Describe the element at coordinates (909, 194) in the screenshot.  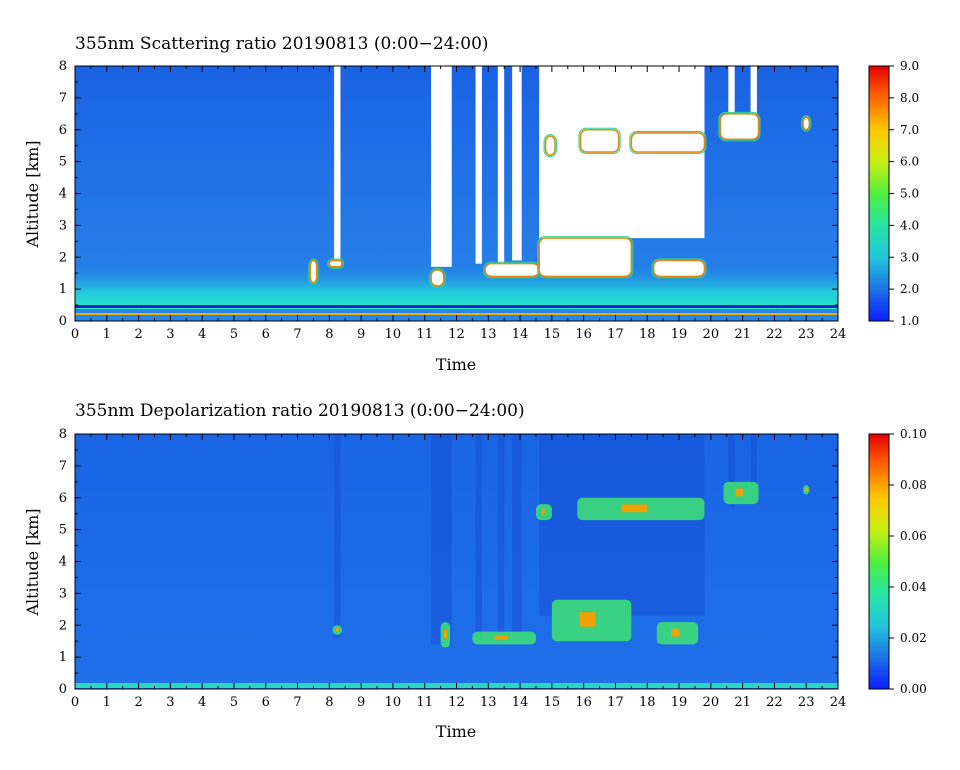
I see `colorbar-tick-label: 5.0` at that location.